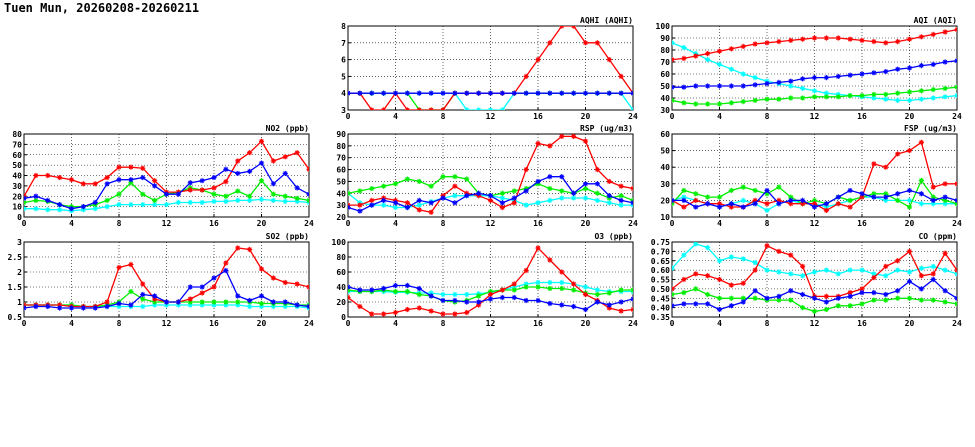 This screenshot has height=447, width=975. What do you see at coordinates (19, 242) in the screenshot?
I see `y-tick-label: 3` at bounding box center [19, 242].